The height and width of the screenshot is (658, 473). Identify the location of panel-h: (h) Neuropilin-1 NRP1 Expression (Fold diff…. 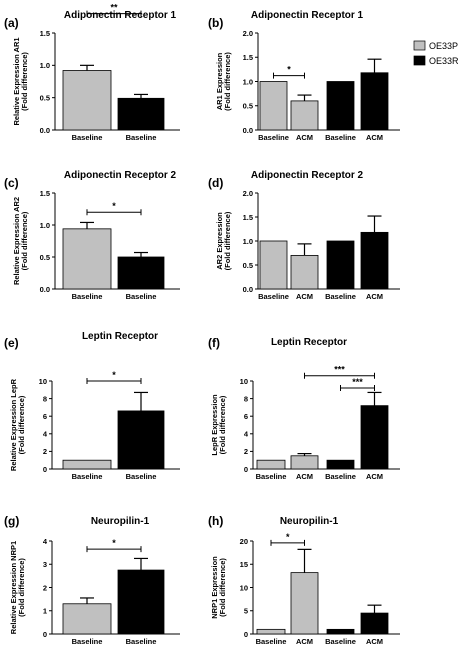
(304, 580).